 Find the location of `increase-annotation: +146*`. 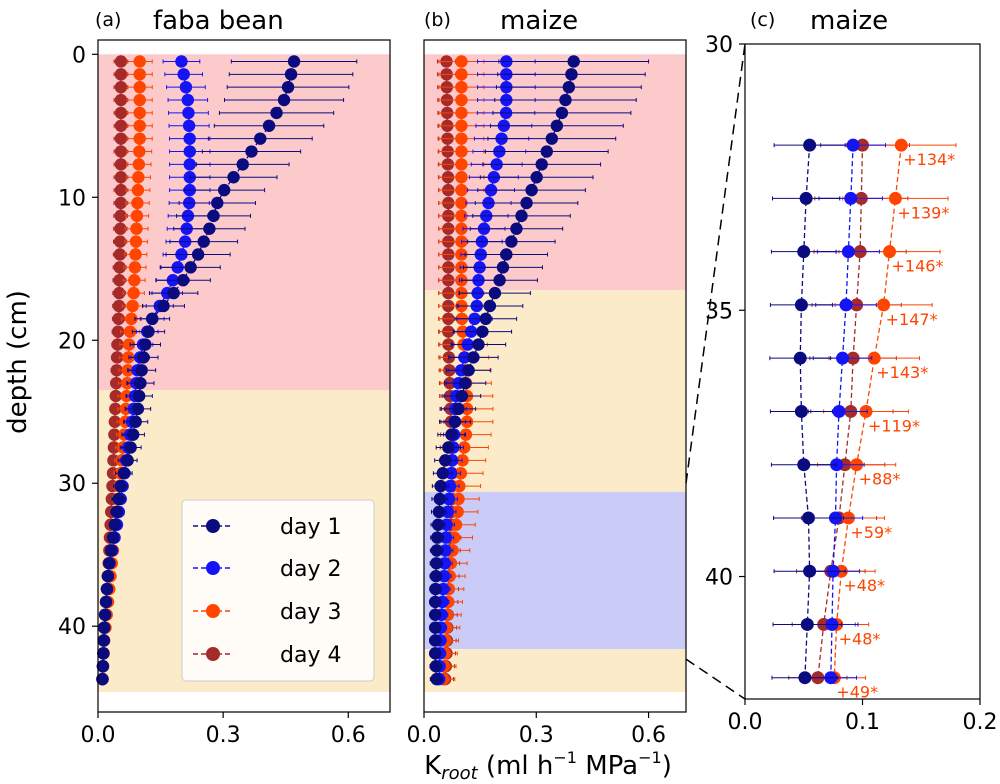

increase-annotation: +146* is located at coordinates (918, 266).